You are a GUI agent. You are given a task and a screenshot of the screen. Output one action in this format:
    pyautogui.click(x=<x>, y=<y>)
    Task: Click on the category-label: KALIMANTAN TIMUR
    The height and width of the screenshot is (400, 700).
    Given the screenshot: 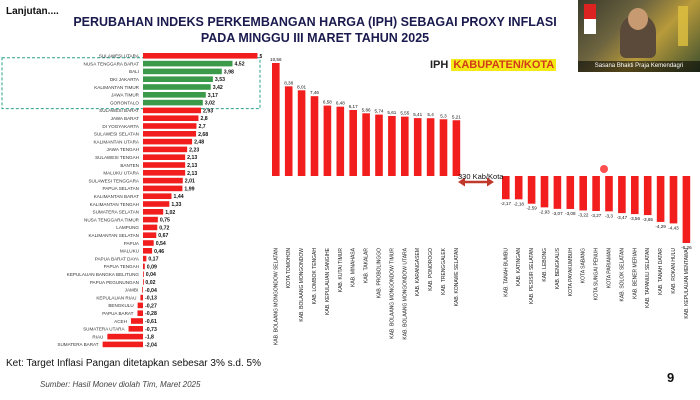 What is the action you would take?
    pyautogui.click(x=116, y=87)
    